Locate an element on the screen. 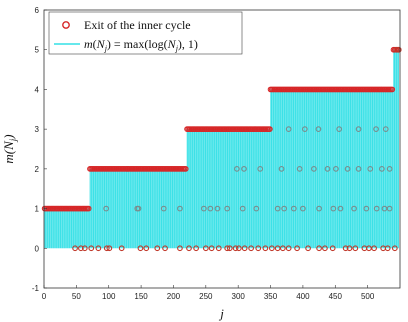  svg-text: m(Nj) is located at coordinates (9, 148).